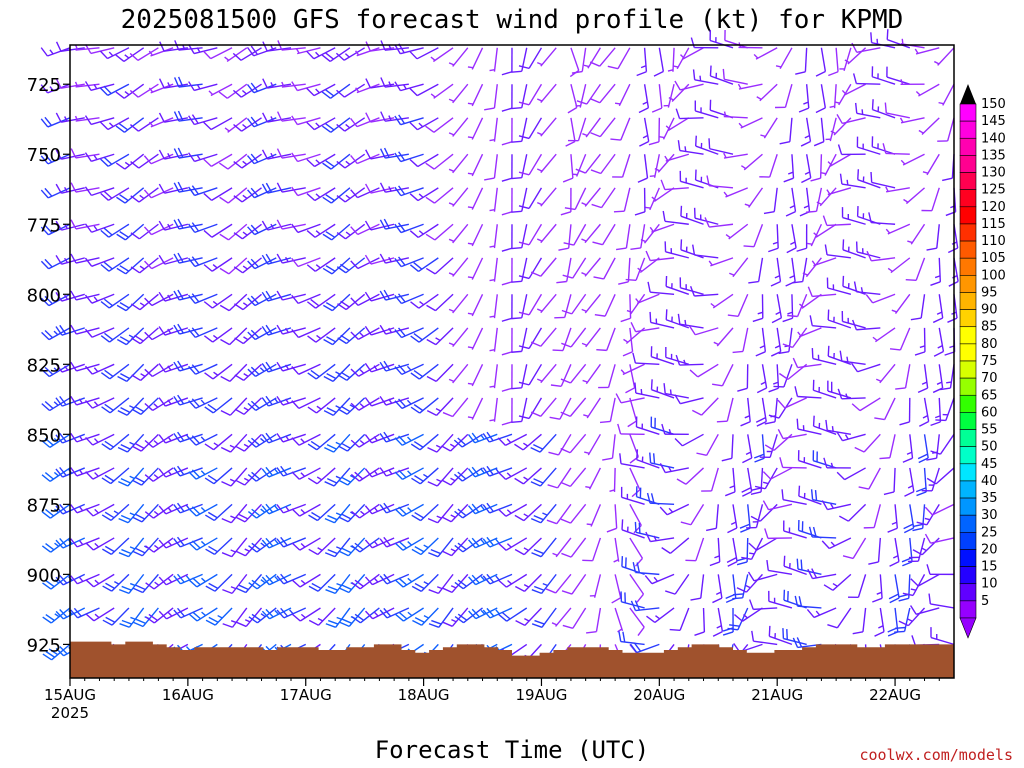  I want to click on colorbar-swatch, so click(968, 164).